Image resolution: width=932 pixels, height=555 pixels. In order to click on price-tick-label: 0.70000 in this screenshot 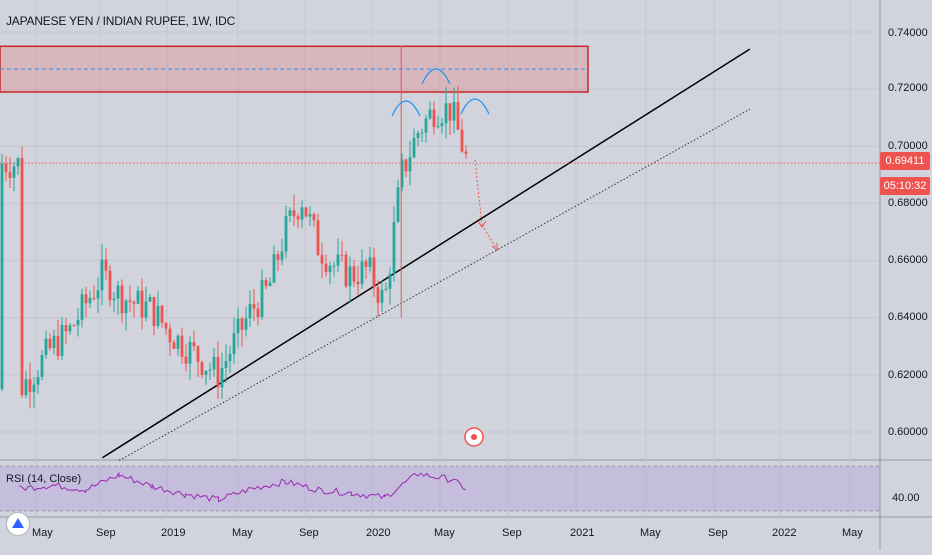, I will do `click(908, 146)`.